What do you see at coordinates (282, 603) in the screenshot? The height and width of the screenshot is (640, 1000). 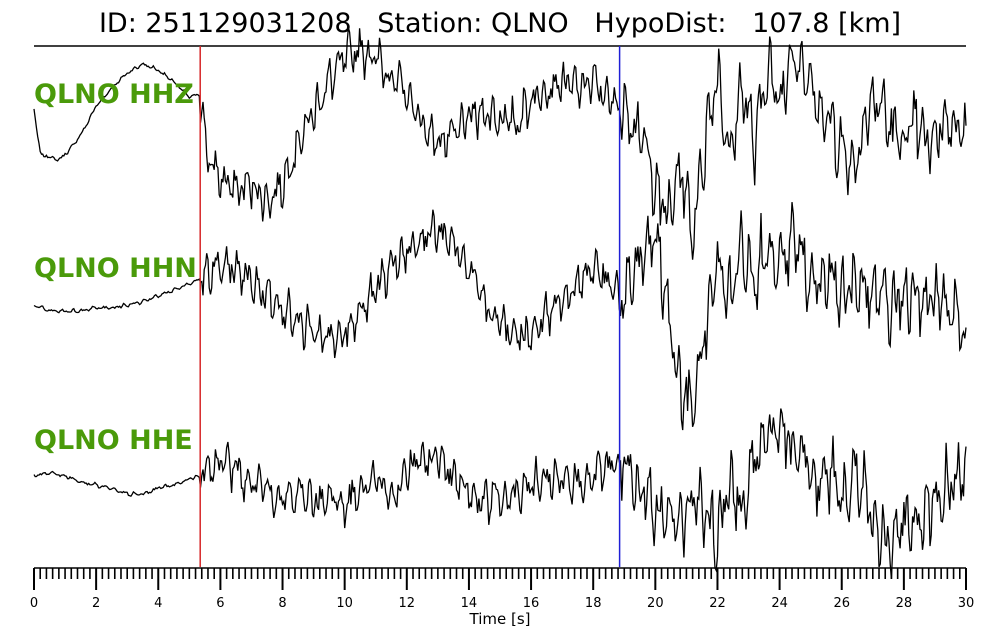 I see `x-tick-label: 8` at bounding box center [282, 603].